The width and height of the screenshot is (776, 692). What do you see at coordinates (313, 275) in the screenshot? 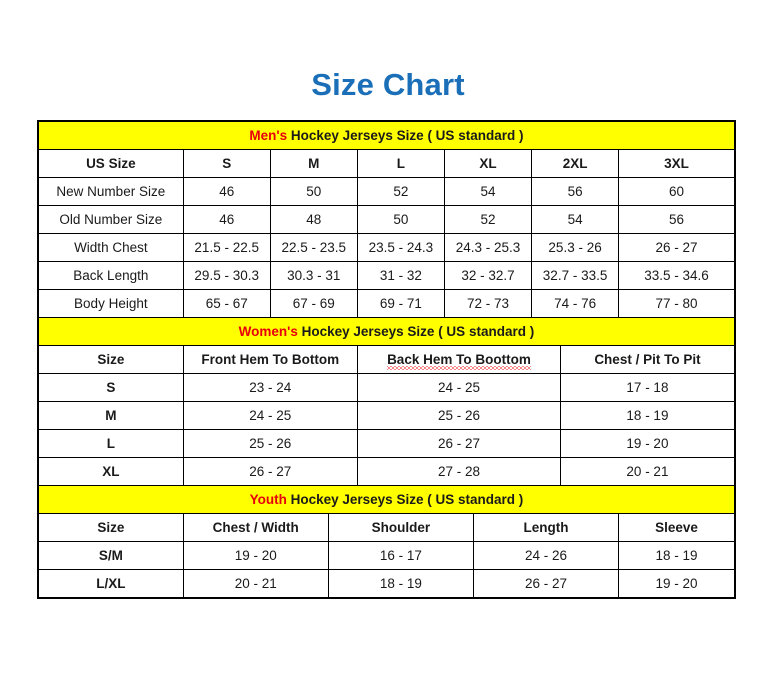
I see `cell-mens-3-1: 30.3 - 31` at bounding box center [313, 275].